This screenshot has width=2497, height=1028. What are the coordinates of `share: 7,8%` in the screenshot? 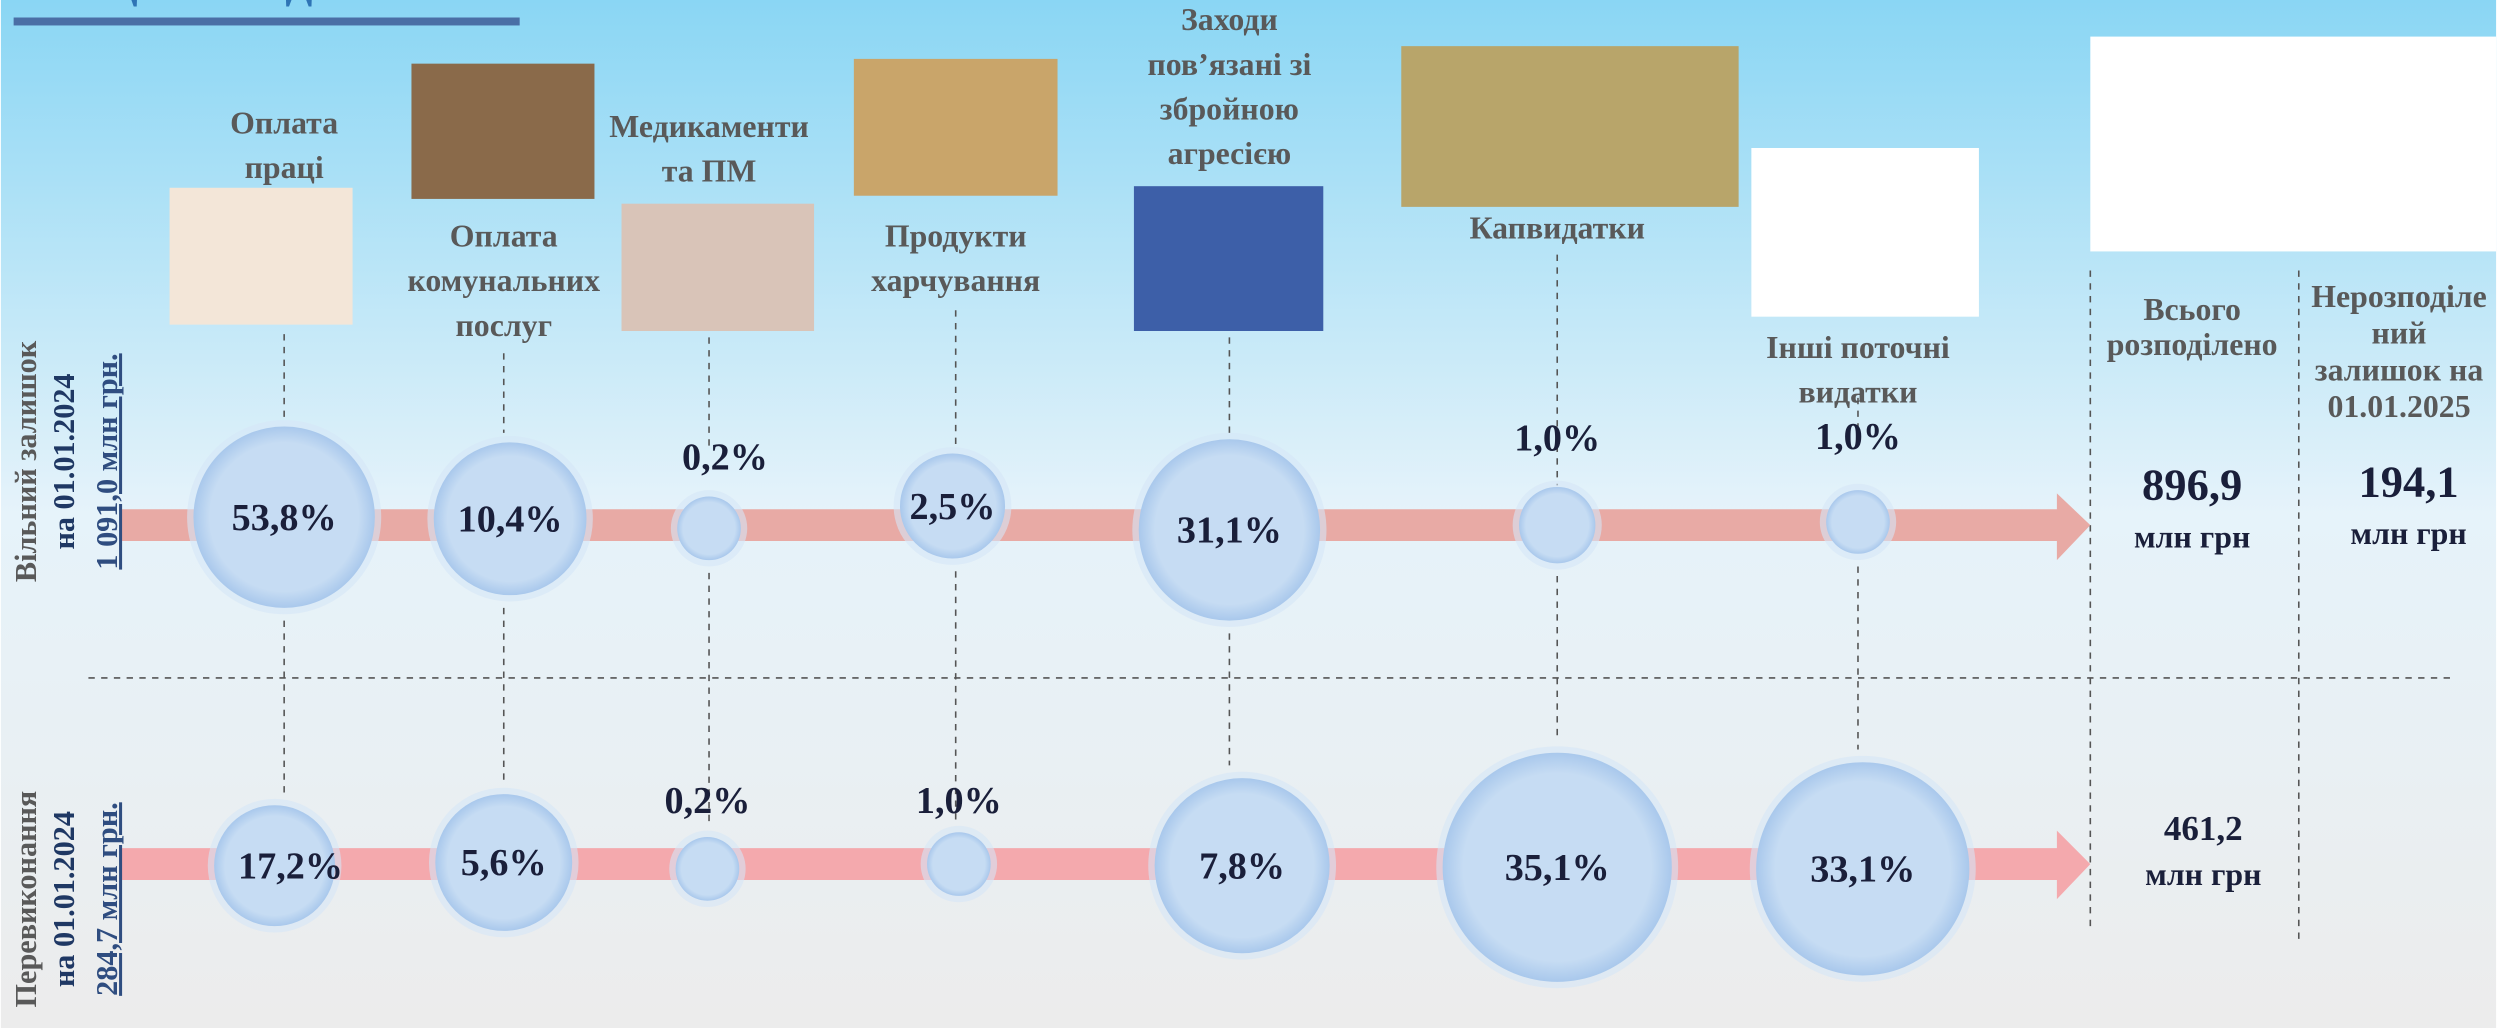 It's located at (1242, 866).